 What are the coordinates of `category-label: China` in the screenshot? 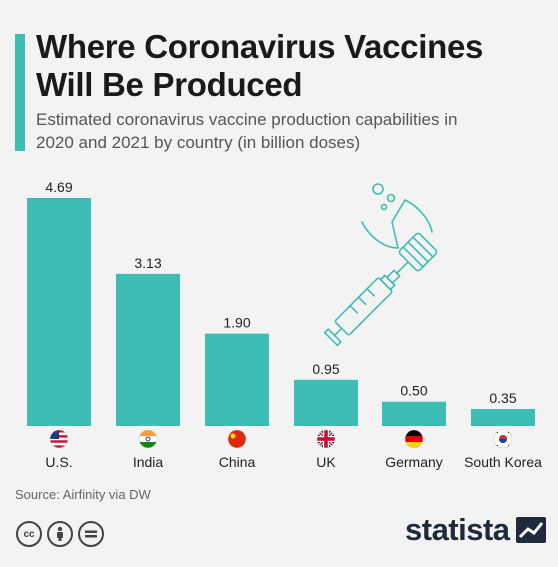 It's located at (237, 462).